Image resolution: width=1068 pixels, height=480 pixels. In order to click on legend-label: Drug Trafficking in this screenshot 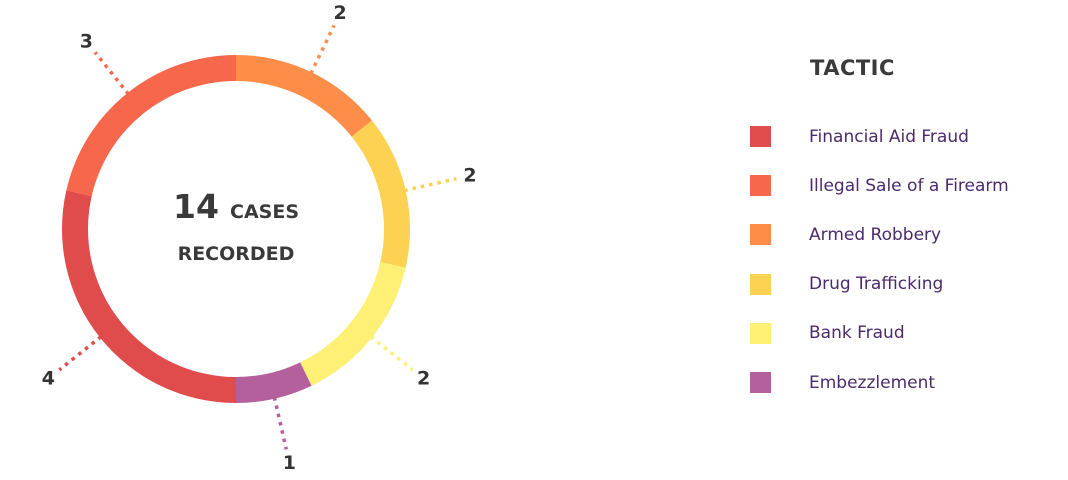, I will do `click(876, 284)`.